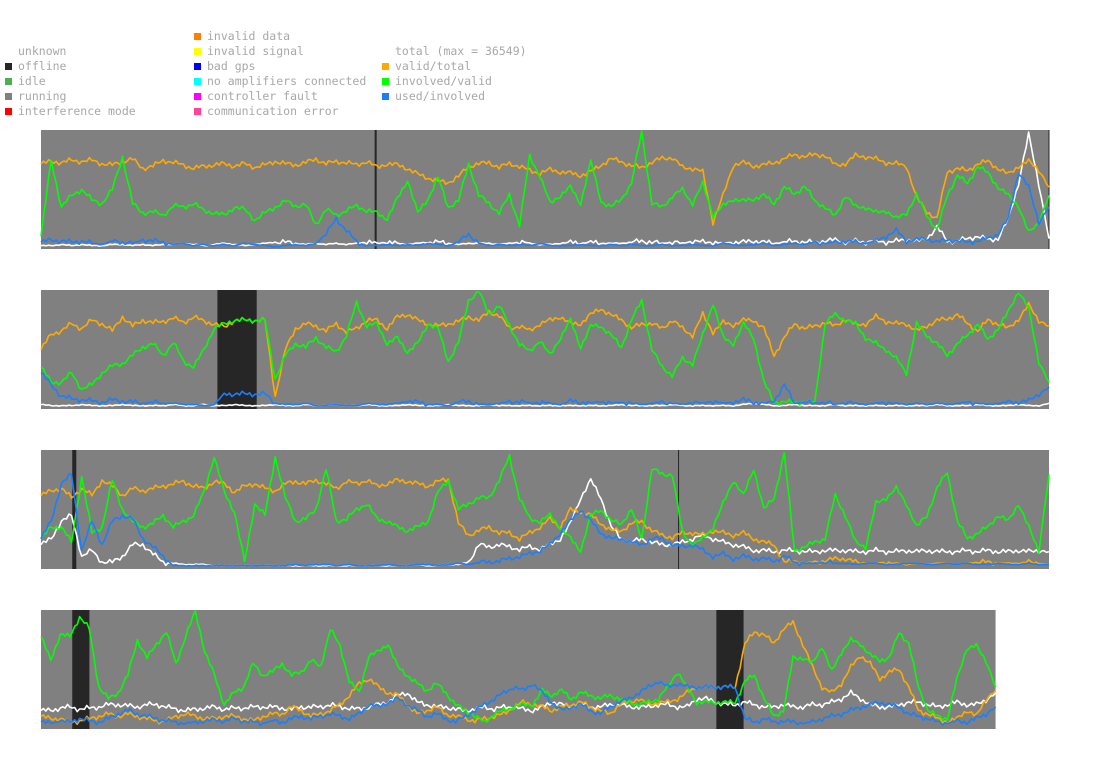 The height and width of the screenshot is (764, 1095). What do you see at coordinates (273, 111) in the screenshot?
I see `legend-label: communication error` at bounding box center [273, 111].